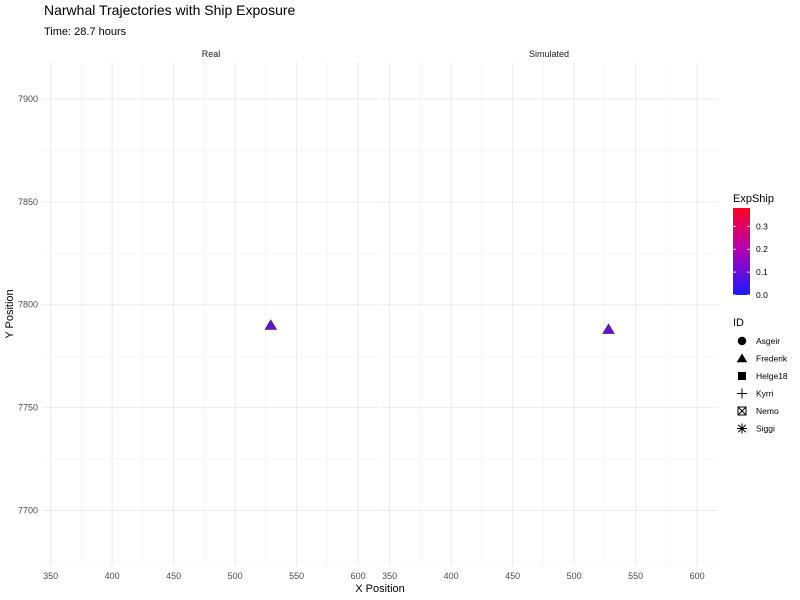 The width and height of the screenshot is (800, 600). I want to click on chart-title: Narwhal Trajectories with Ship Exposure, so click(170, 10).